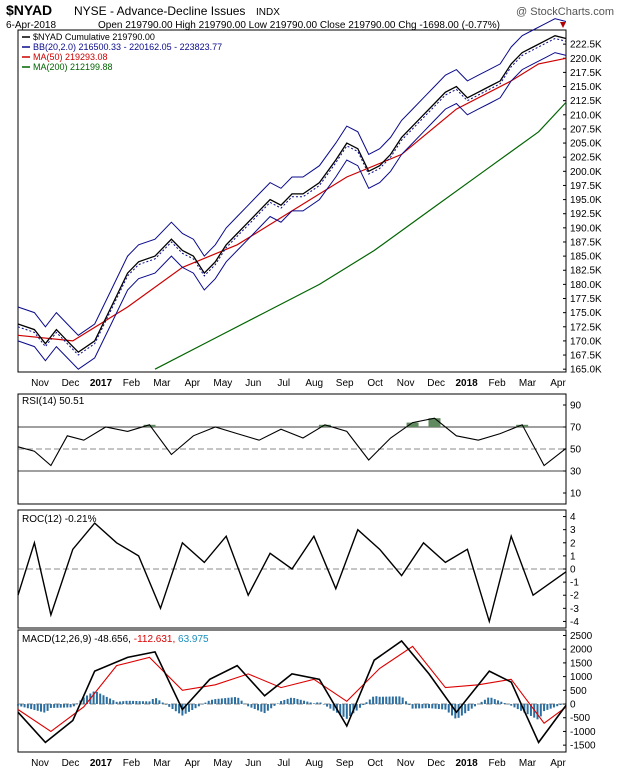 The width and height of the screenshot is (620, 770). What do you see at coordinates (40, 763) in the screenshot?
I see `x-axis-label: Nov` at bounding box center [40, 763].